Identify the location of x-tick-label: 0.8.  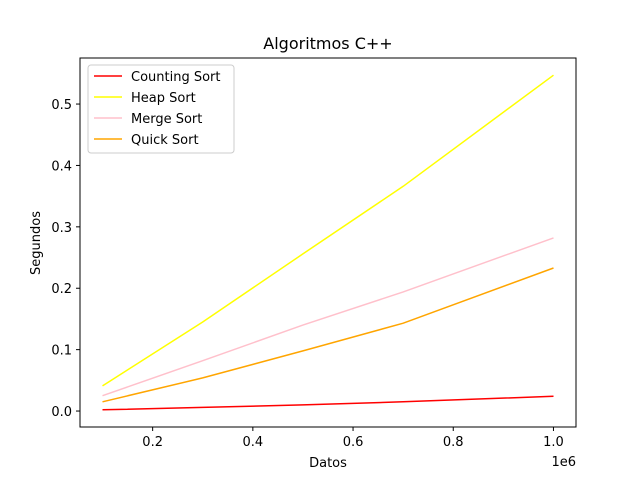
(453, 442).